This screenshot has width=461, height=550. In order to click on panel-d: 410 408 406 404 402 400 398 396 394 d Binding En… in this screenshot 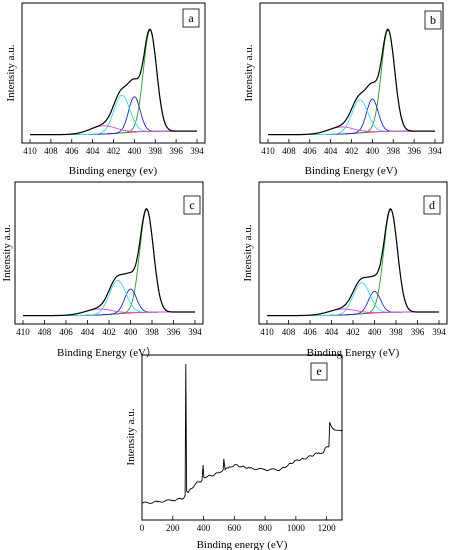, I will do `click(345, 270)`.